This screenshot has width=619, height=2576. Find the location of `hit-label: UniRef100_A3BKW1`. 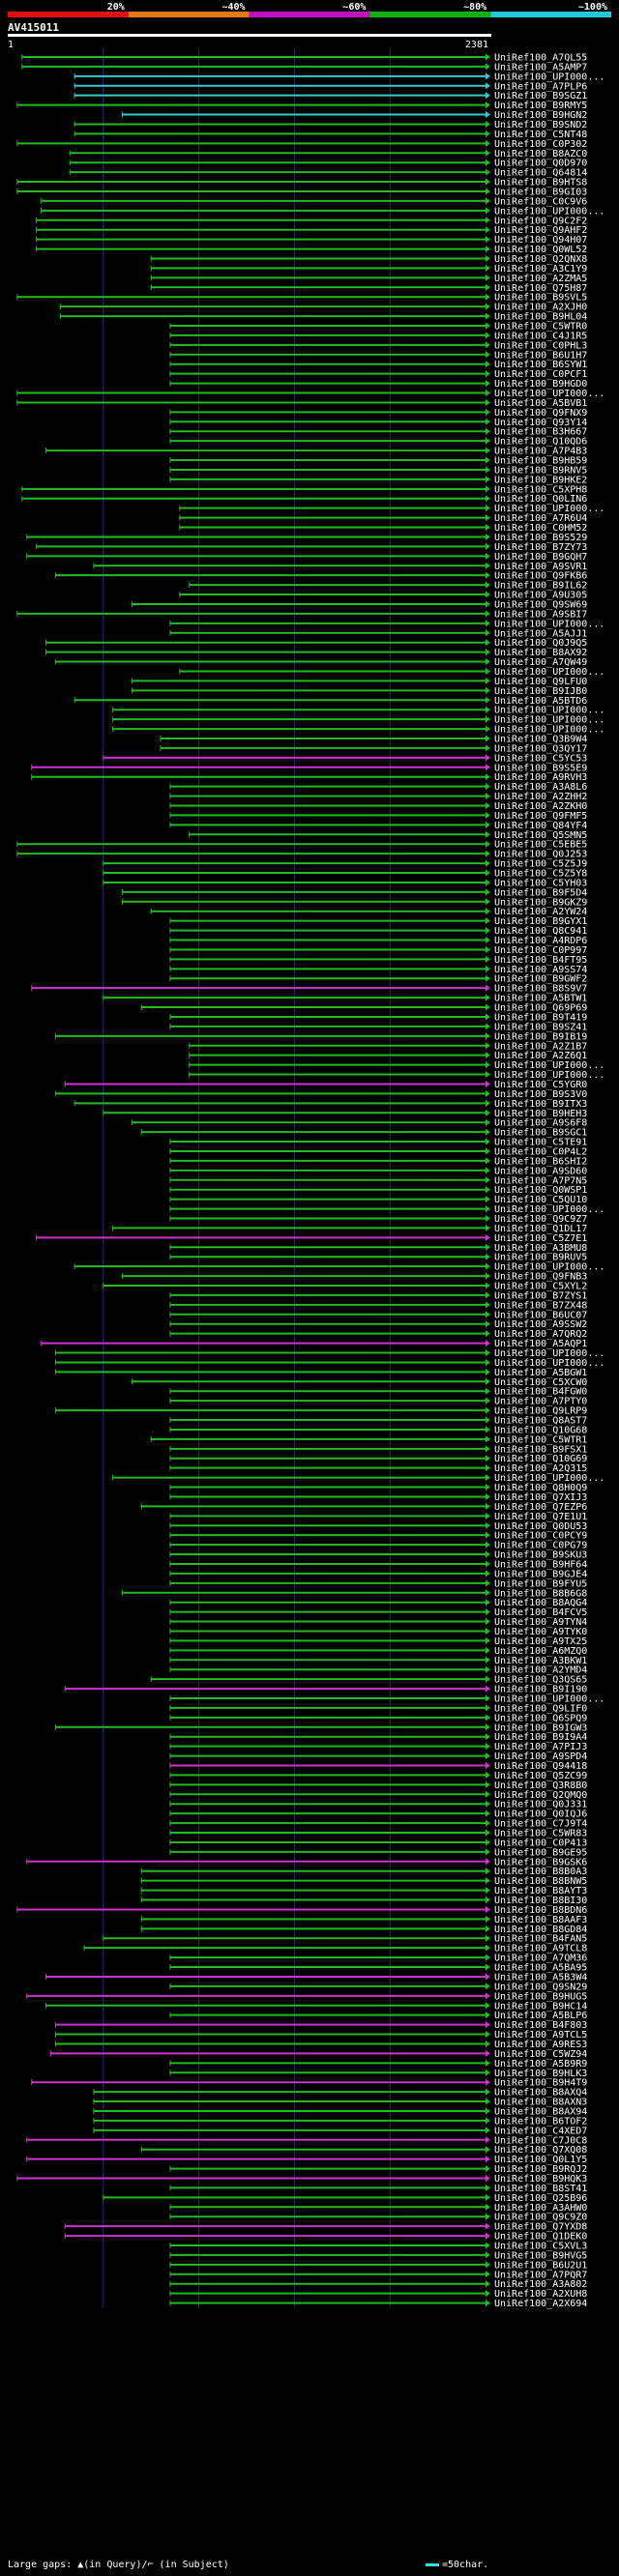

hit-label: UniRef100_A3BKW1 is located at coordinates (540, 1661).